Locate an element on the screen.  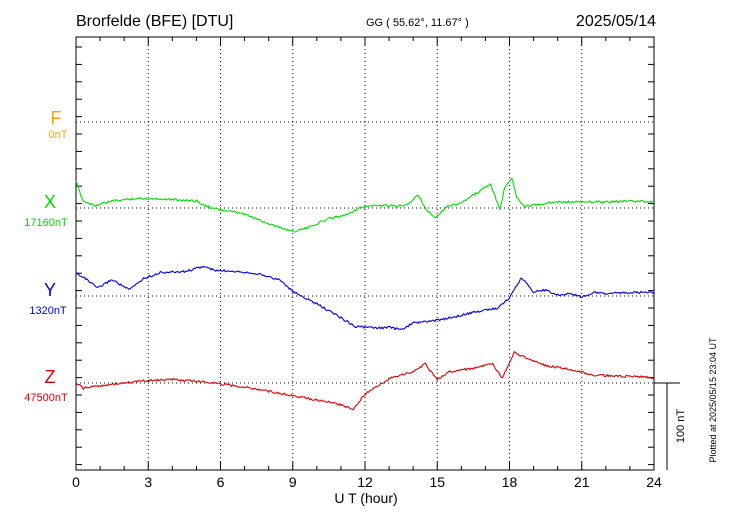
x-tick-label: 18 is located at coordinates (510, 482).